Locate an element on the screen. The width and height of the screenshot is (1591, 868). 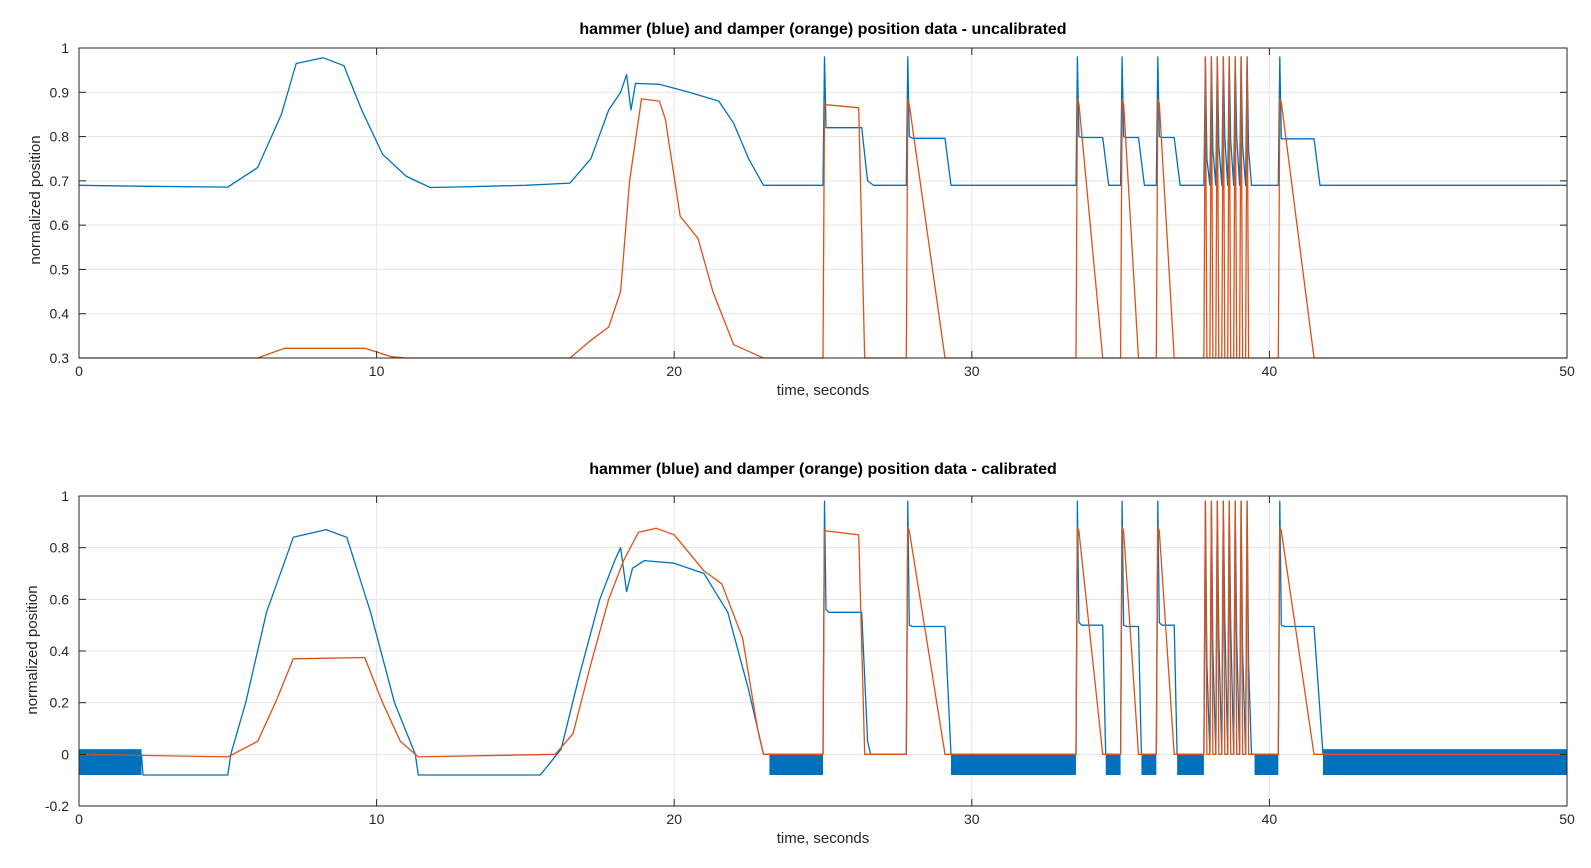
y-tick-label: 0.2 is located at coordinates (60, 703).